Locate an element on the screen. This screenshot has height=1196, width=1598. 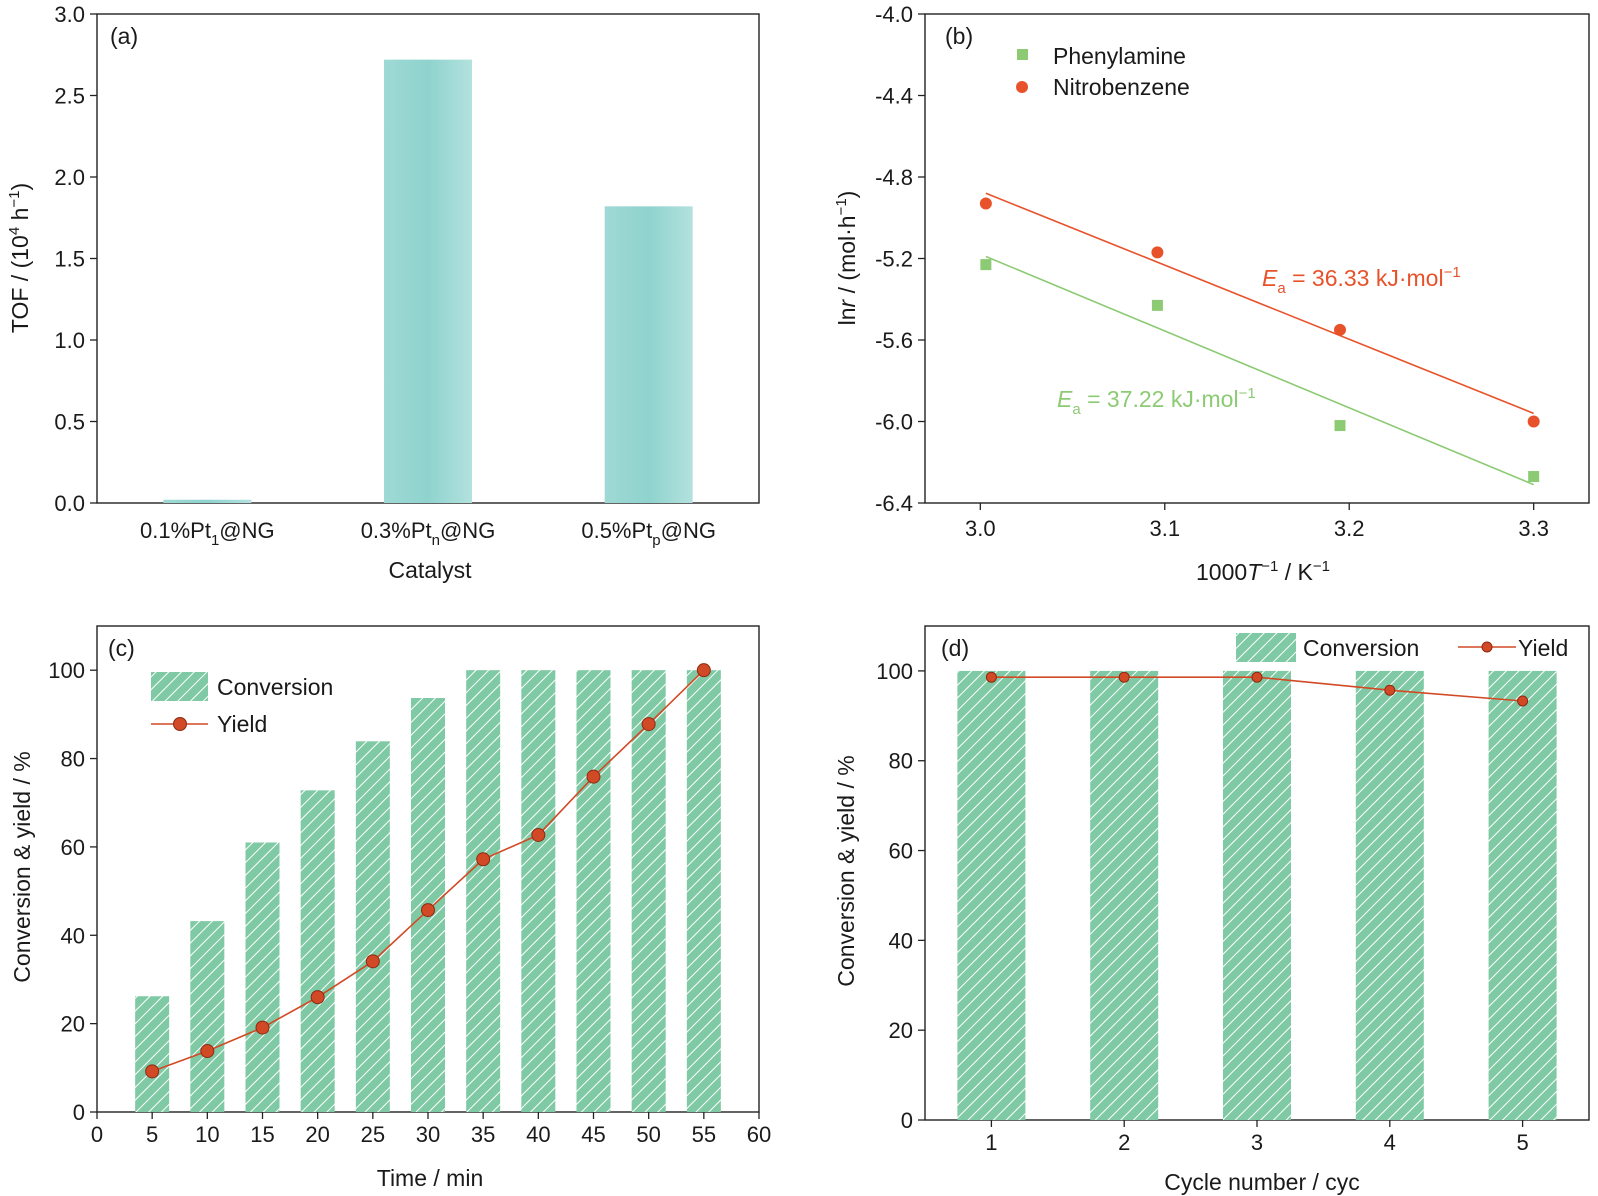
fit-line-nitrobenzene is located at coordinates (1259, 303).